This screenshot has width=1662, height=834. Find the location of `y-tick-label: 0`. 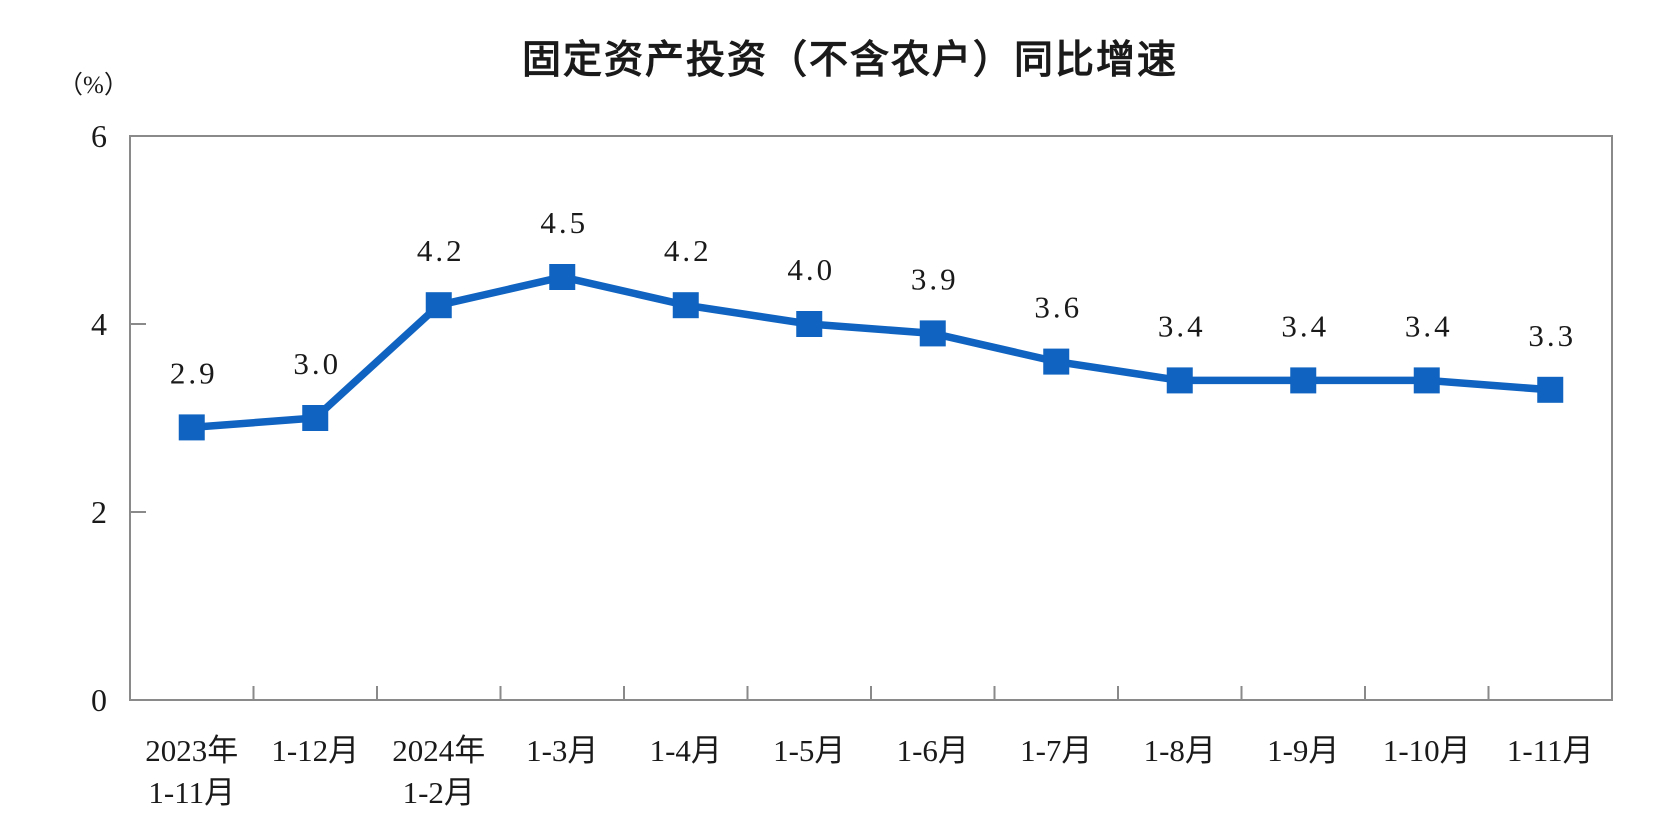

y-tick-label: 0 is located at coordinates (99, 700).